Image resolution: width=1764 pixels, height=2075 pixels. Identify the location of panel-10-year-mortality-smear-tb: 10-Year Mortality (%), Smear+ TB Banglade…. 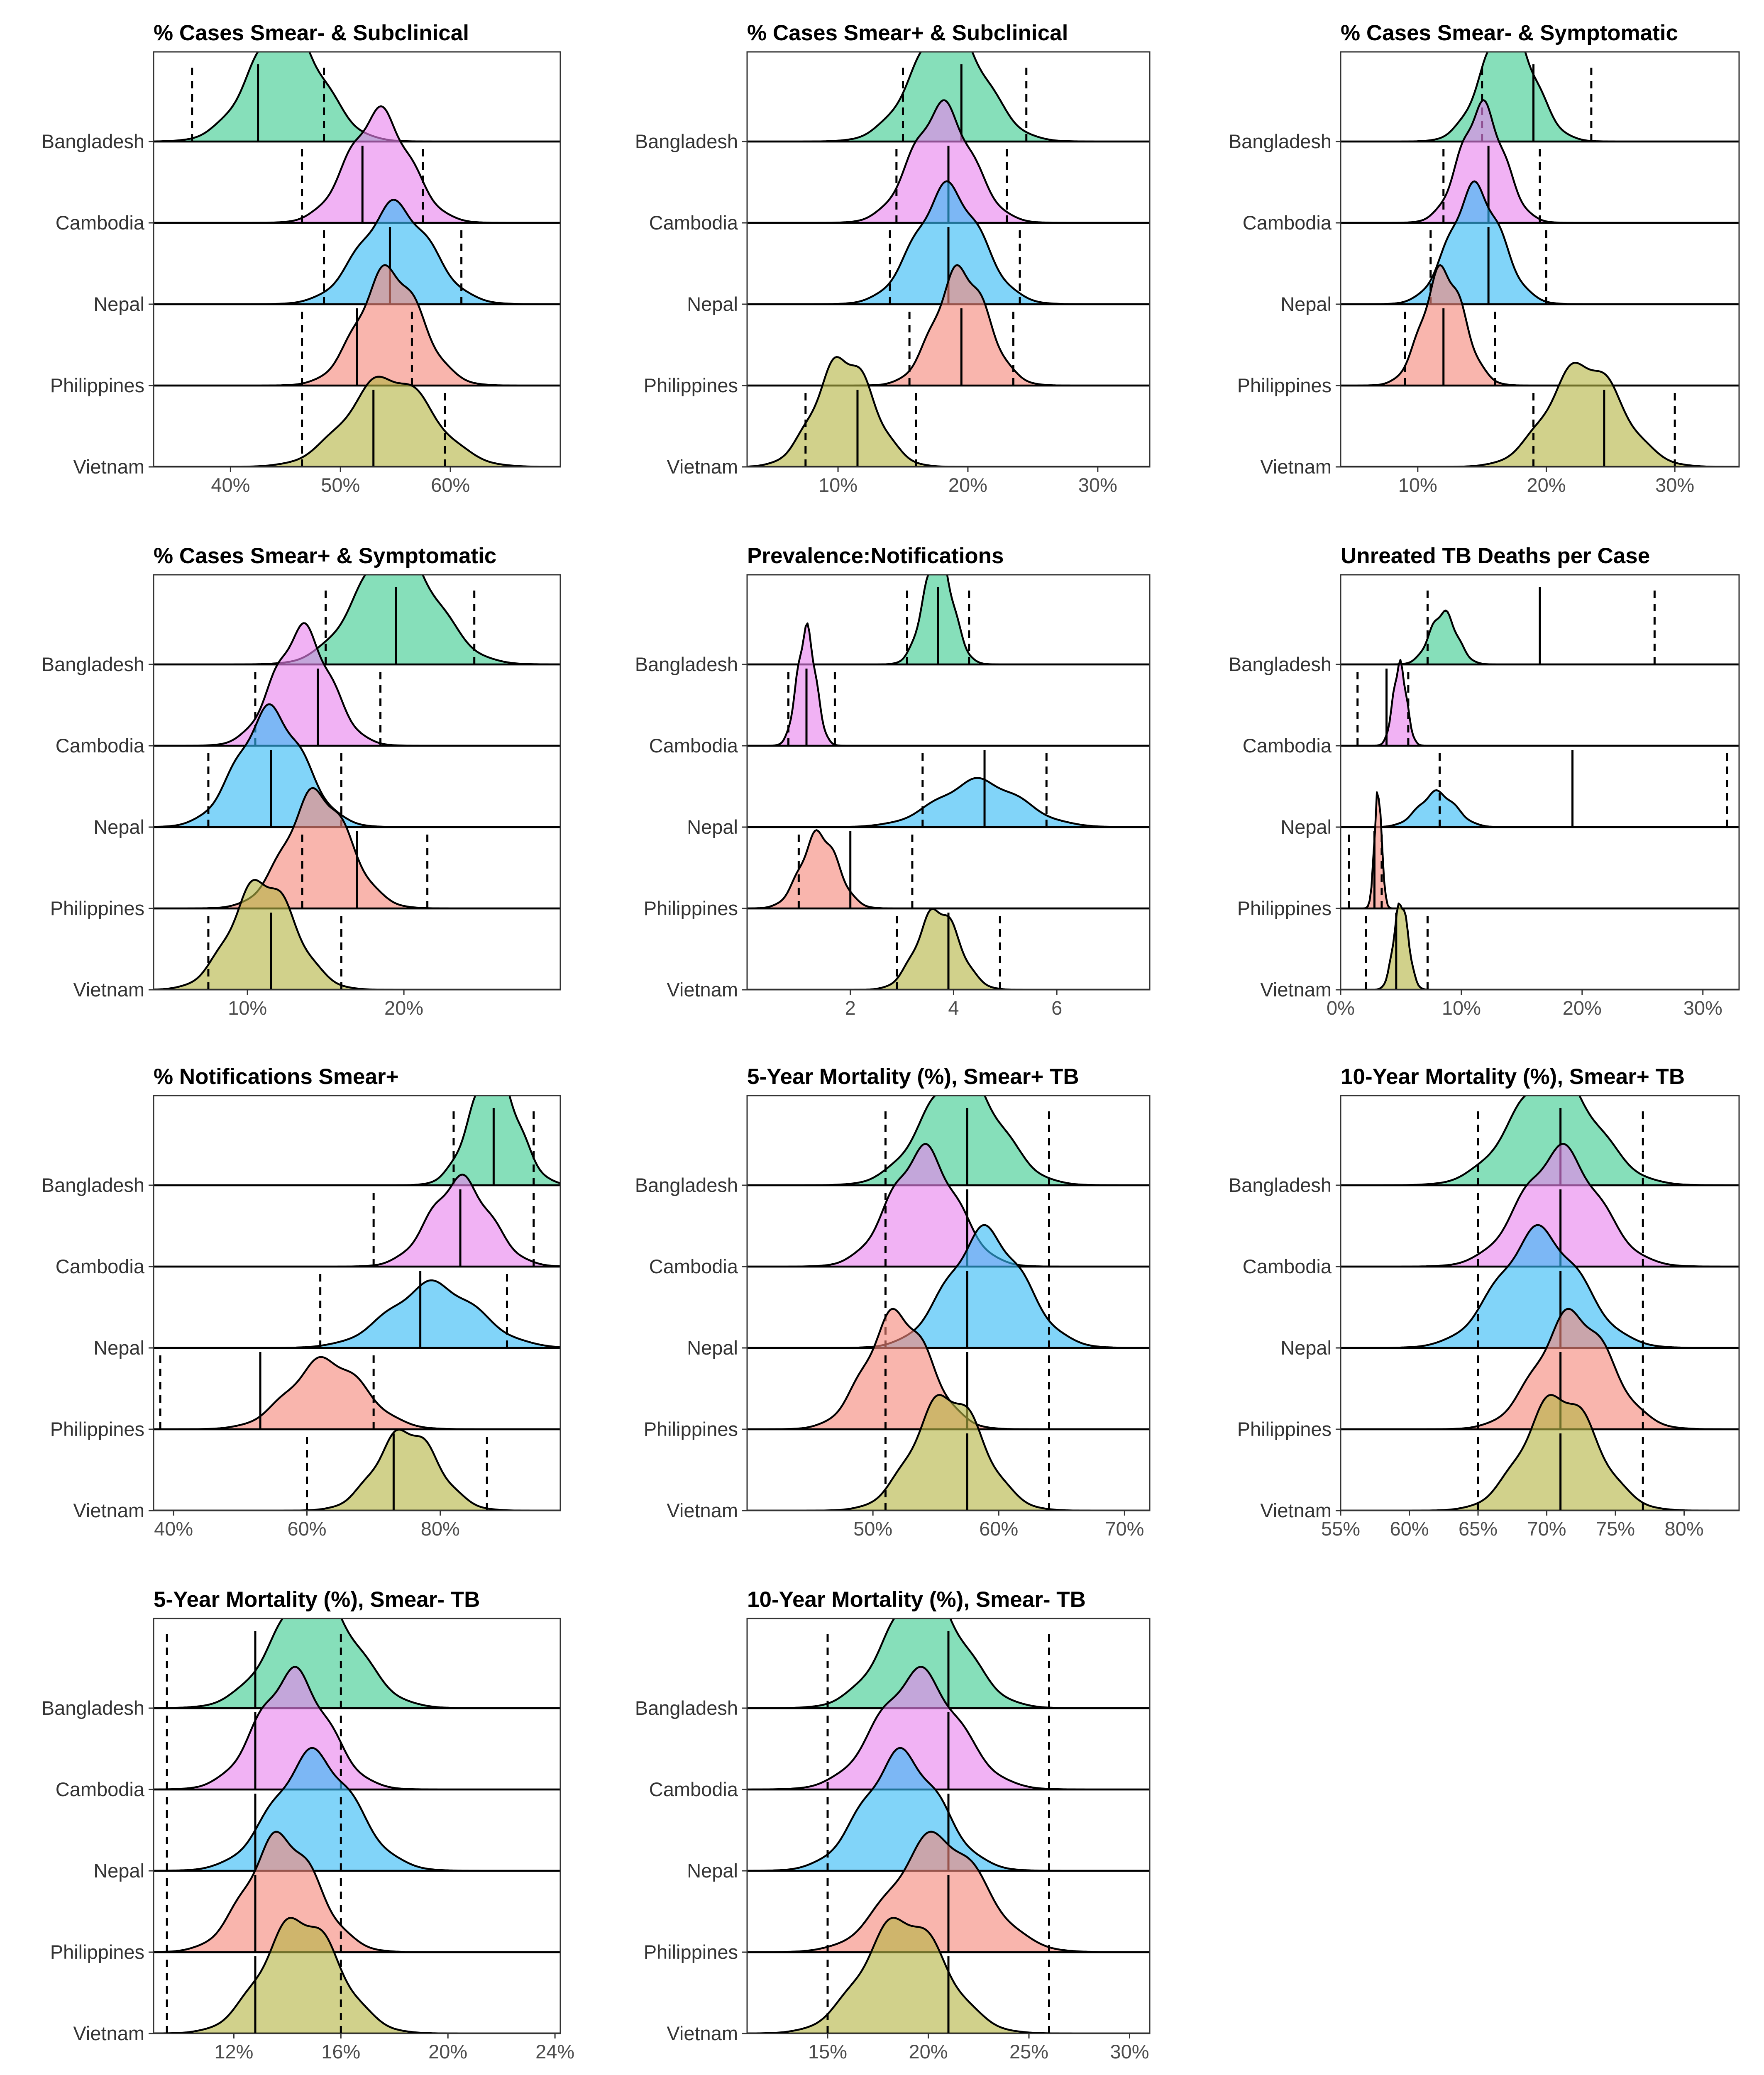
(1484, 1302).